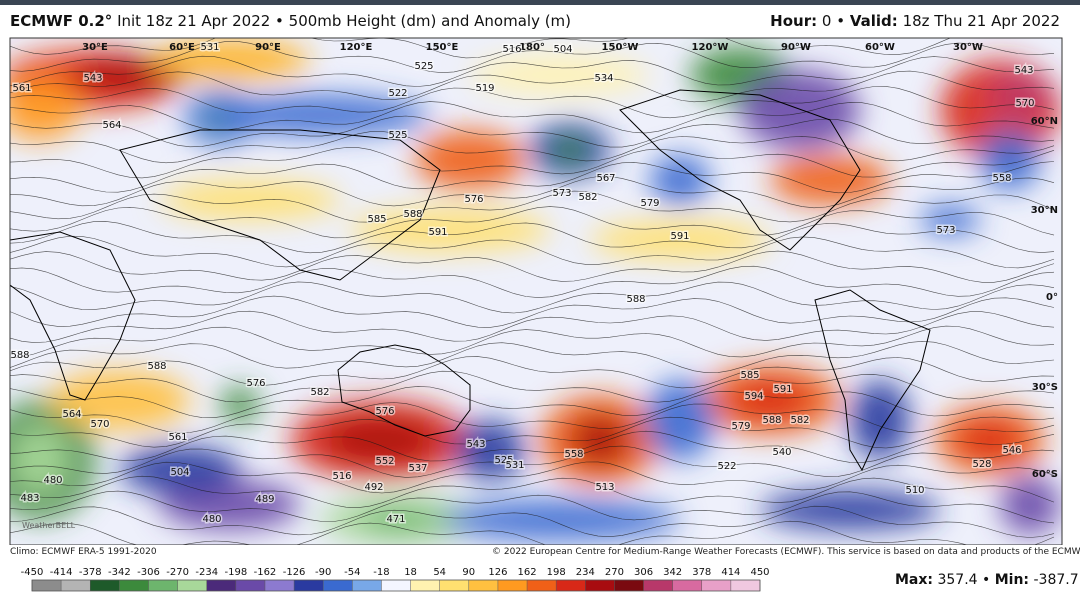 This screenshot has width=1080, height=596. I want to click on contour-label-halo: 567, so click(605, 178).